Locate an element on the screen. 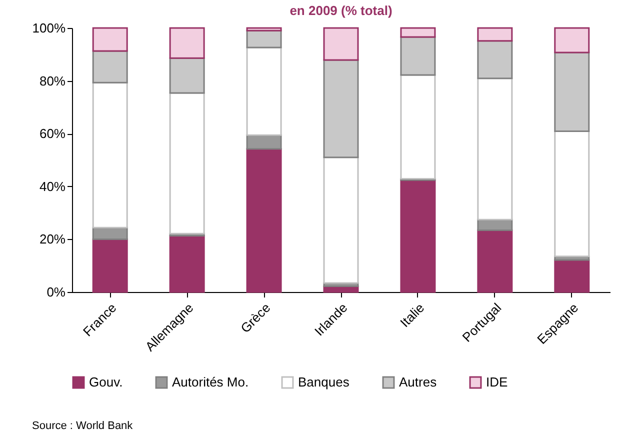 This screenshot has height=446, width=627. source-note: Source : World Bank is located at coordinates (83, 426).